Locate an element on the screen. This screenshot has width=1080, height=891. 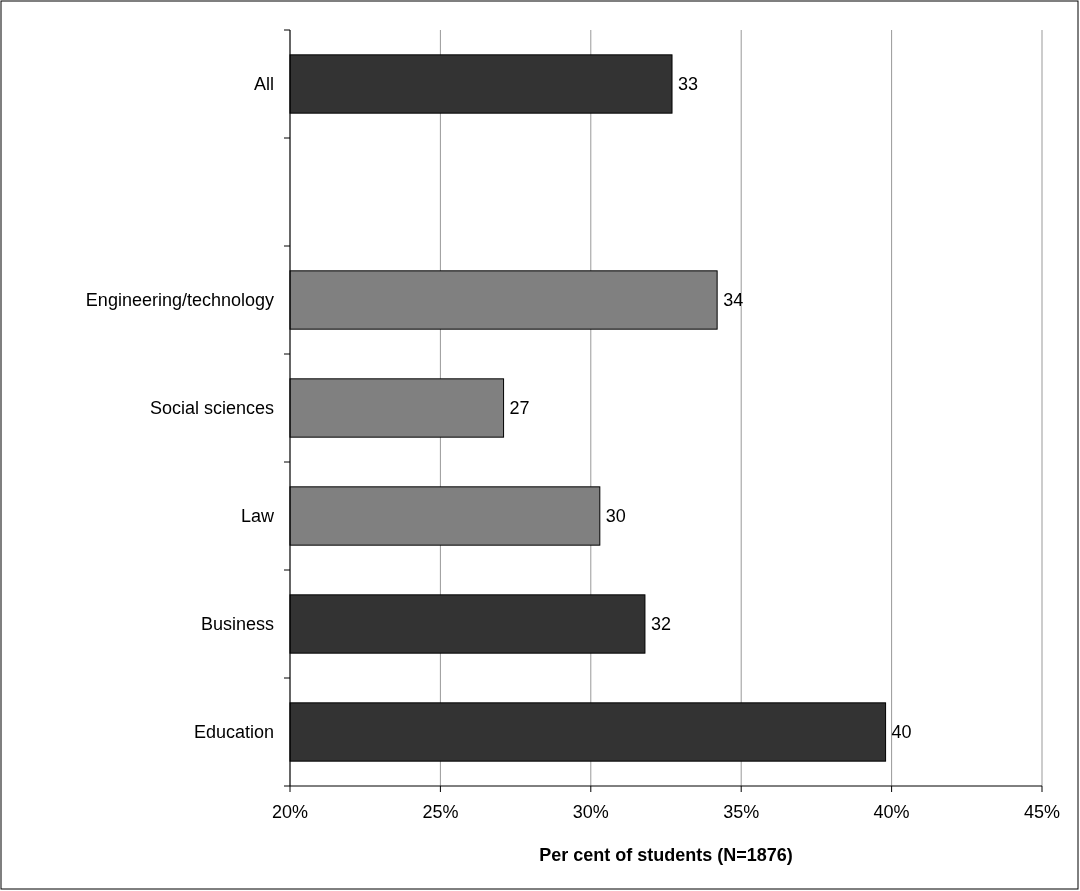
x-tick-label: 25% is located at coordinates (440, 812).